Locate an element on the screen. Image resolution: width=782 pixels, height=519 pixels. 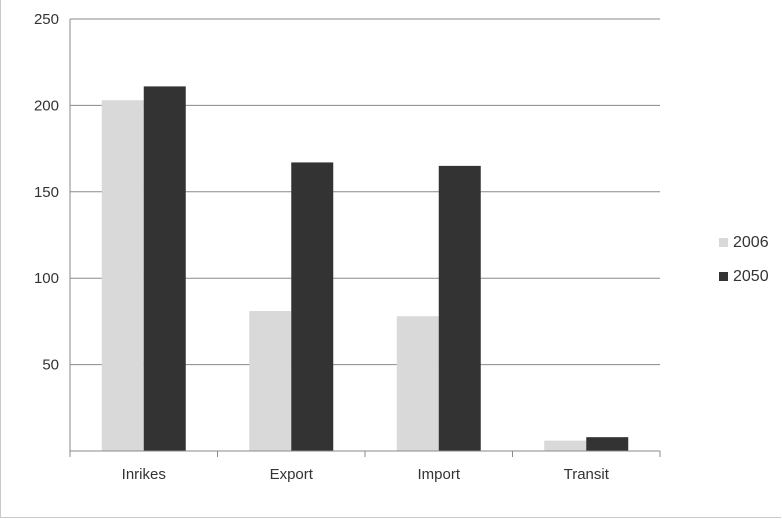
legend-label-2006: 2006 is located at coordinates (751, 242).